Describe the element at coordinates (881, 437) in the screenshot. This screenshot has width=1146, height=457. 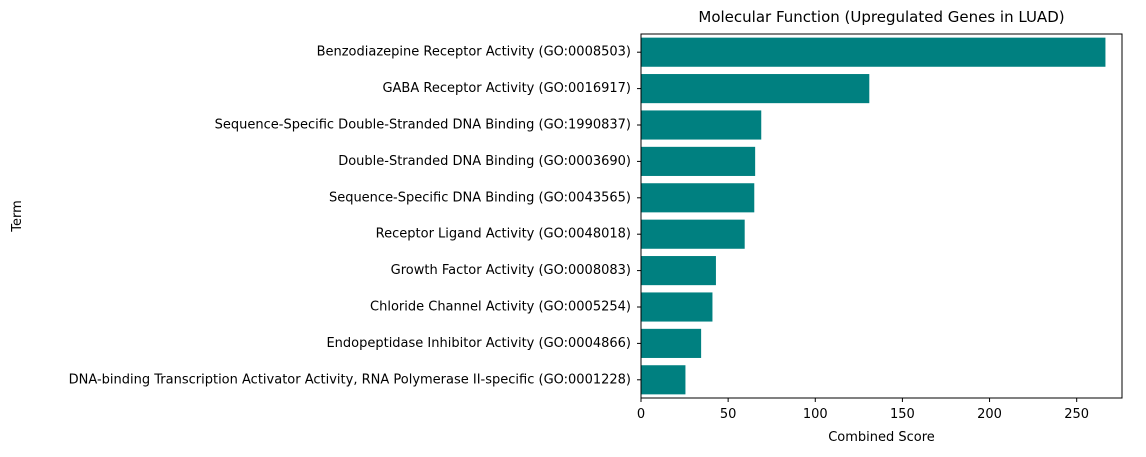
I see `x-axis-label: Combined Score` at that location.